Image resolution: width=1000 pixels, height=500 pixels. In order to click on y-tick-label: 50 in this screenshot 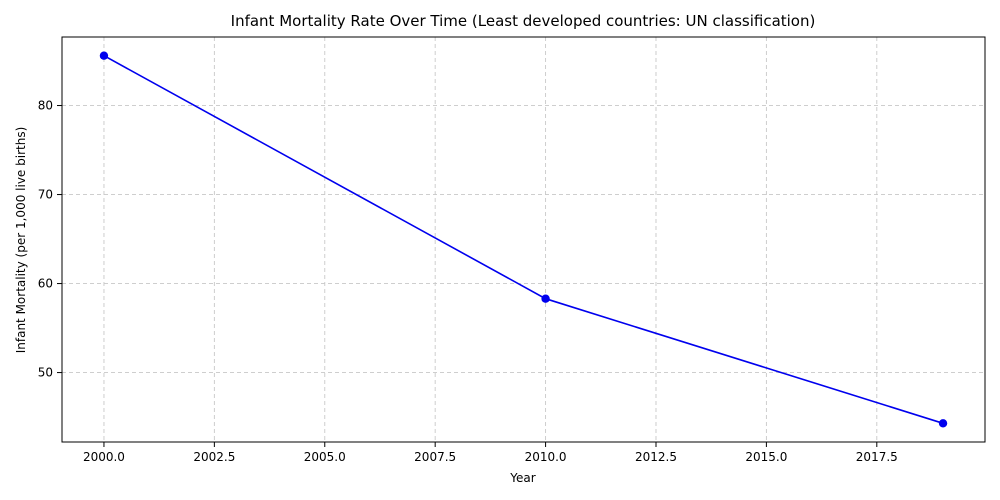, I will do `click(45, 373)`.